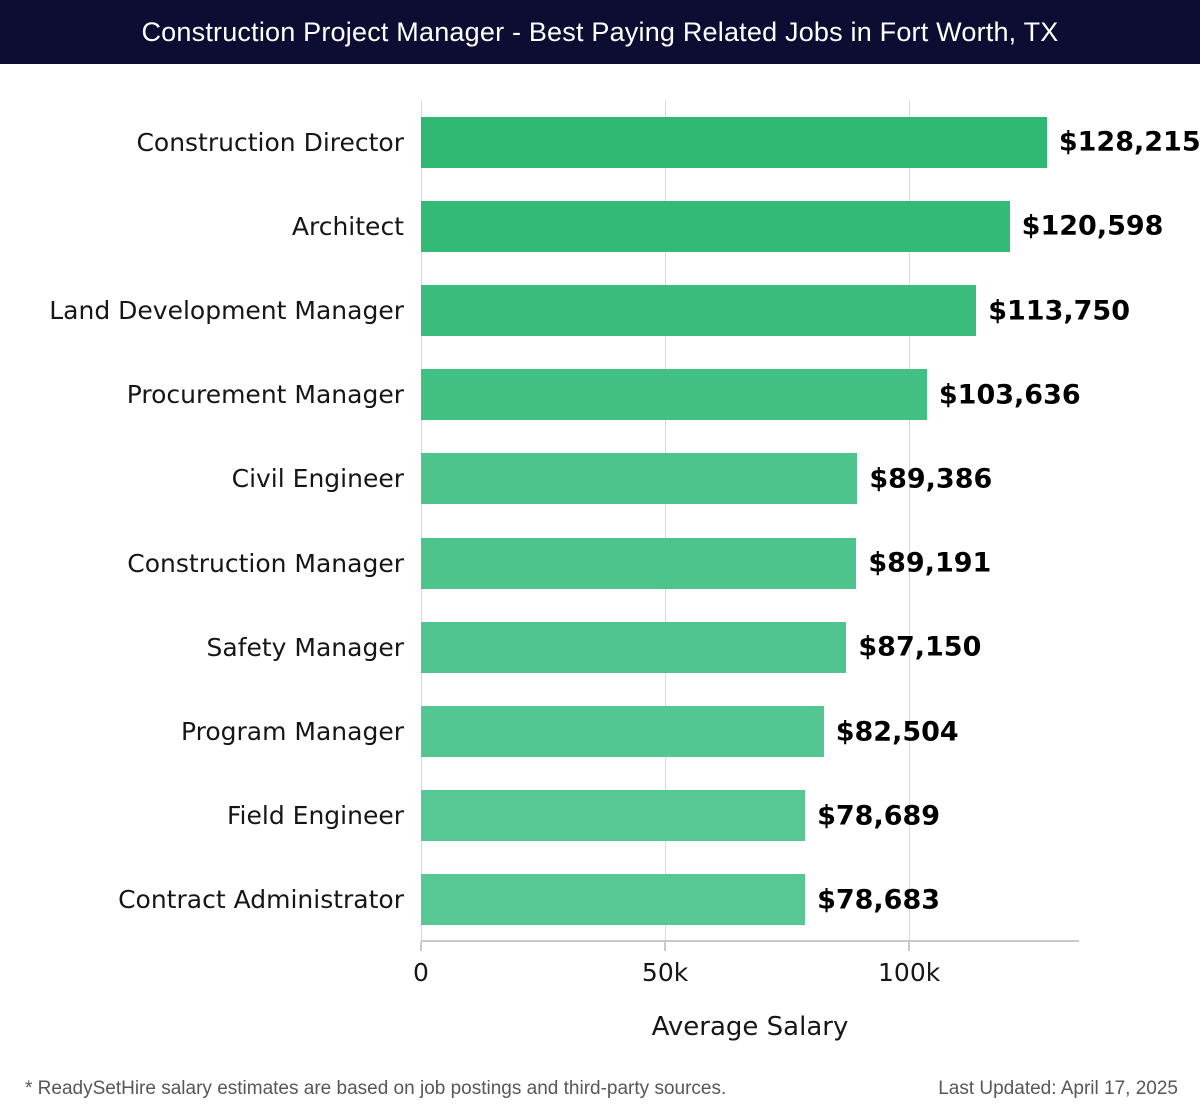 The image size is (1200, 1120). What do you see at coordinates (421, 972) in the screenshot?
I see `x-tick-label: 0` at bounding box center [421, 972].